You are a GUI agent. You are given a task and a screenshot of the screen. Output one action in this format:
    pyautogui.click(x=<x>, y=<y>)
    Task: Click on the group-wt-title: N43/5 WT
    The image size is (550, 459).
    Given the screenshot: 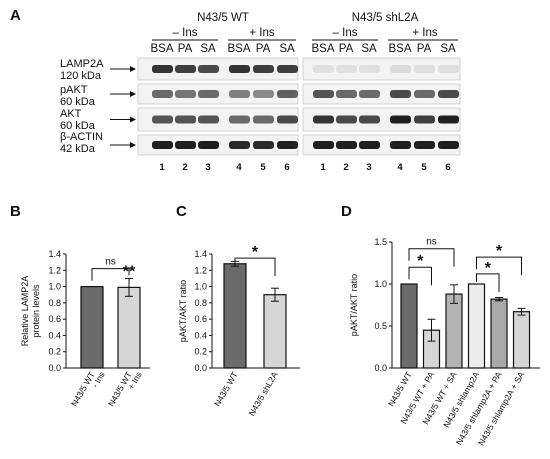 What is the action you would take?
    pyautogui.click(x=223, y=18)
    